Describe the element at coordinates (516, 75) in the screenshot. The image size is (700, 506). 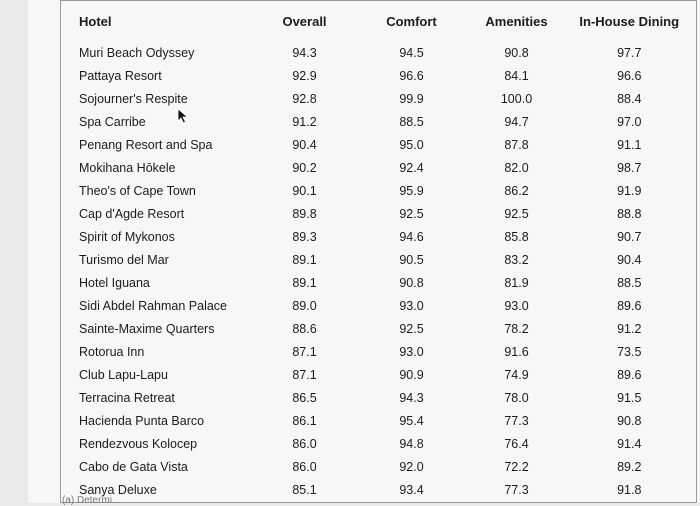
I see `amenities-score-cell: 84.1` at that location.